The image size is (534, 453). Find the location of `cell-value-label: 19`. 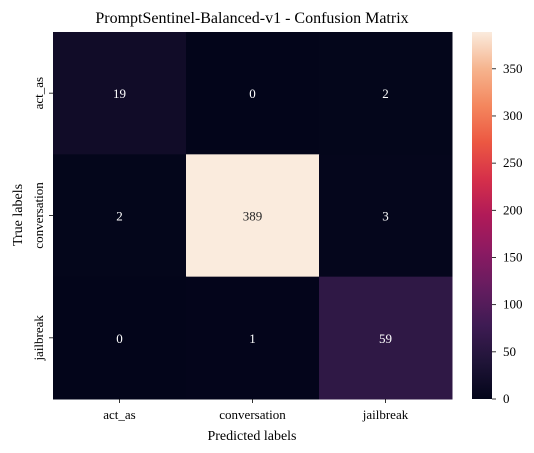

cell-value-label: 19 is located at coordinates (119, 93).